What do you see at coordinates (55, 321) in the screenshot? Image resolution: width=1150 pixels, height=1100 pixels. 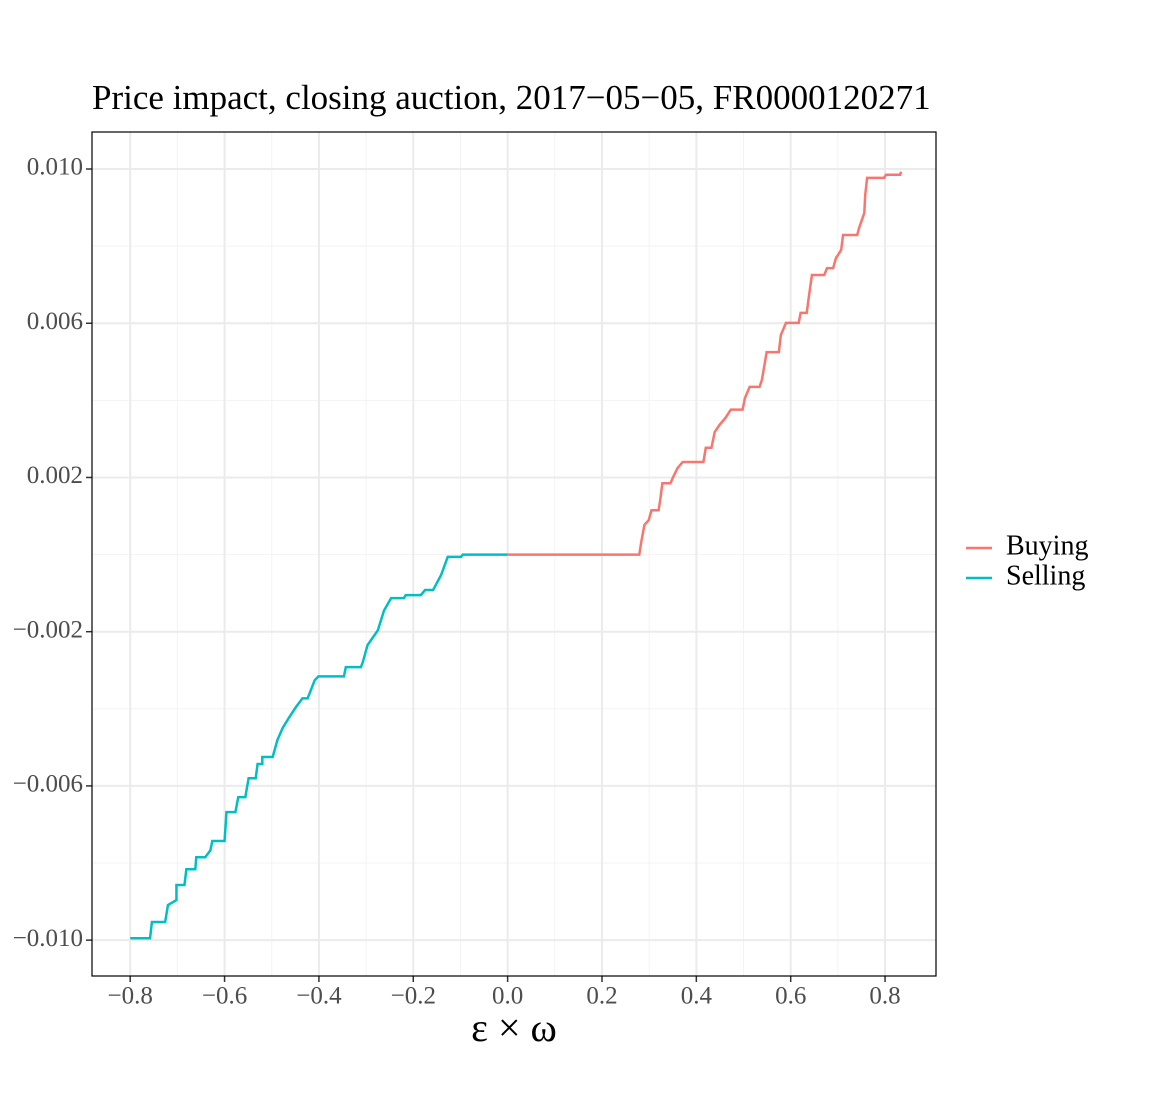 I see `y-tick-label: 0.006` at bounding box center [55, 321].